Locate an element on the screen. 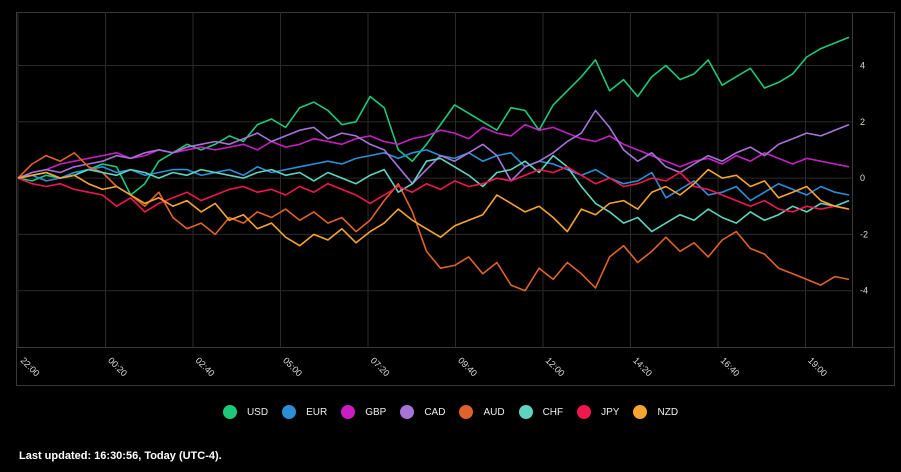  series-line-eur is located at coordinates (433, 175).